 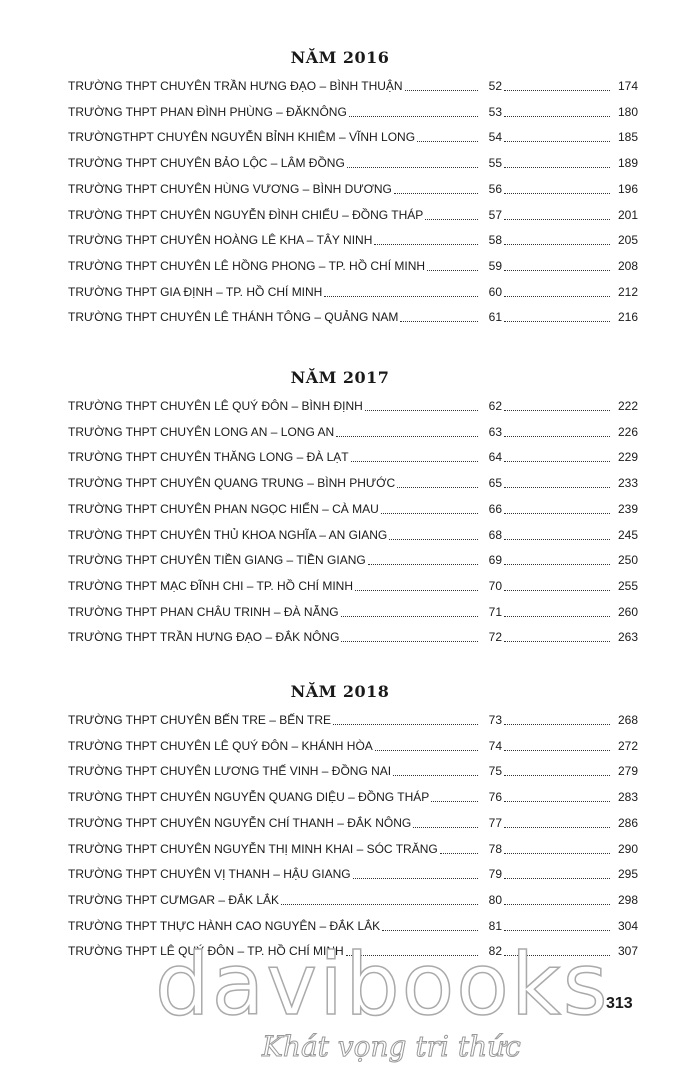 What do you see at coordinates (627, 745) in the screenshot?
I see `entry-page: 272` at bounding box center [627, 745].